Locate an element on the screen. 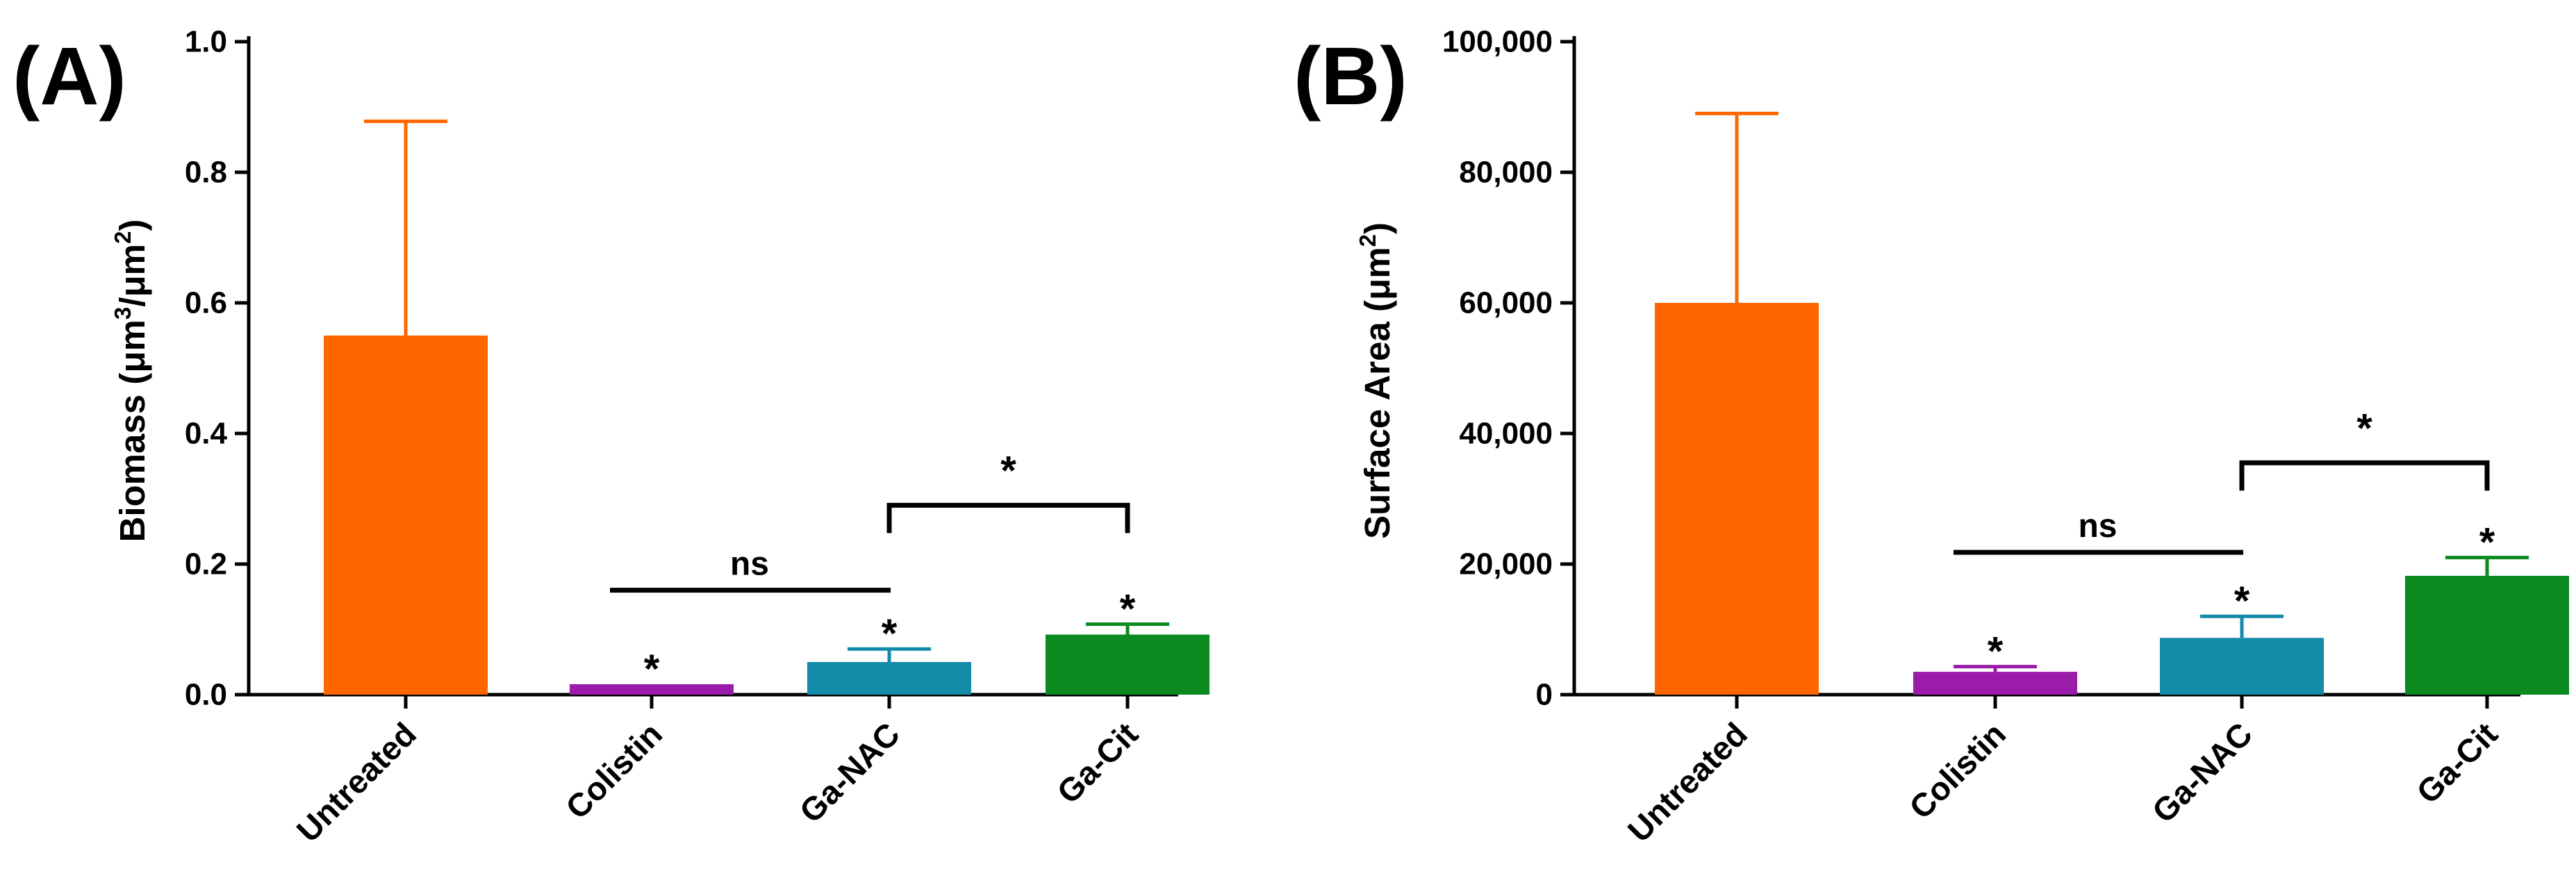  panel-b-bar-group-ga-cit: * Ga-Cit is located at coordinates (2487, 666).